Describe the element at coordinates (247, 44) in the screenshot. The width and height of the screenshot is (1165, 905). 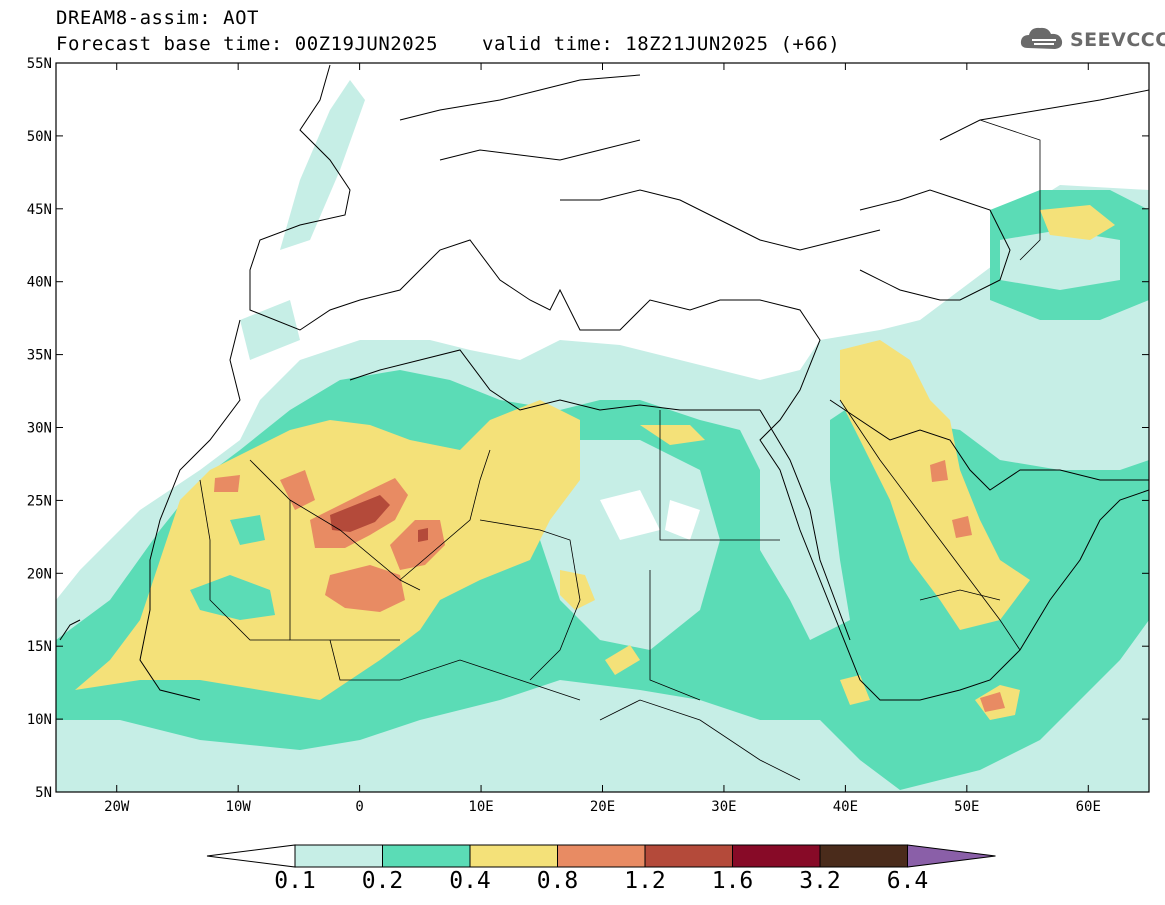
I see `title-line-2: Forecast base time: 00Z19JUN2025` at that location.